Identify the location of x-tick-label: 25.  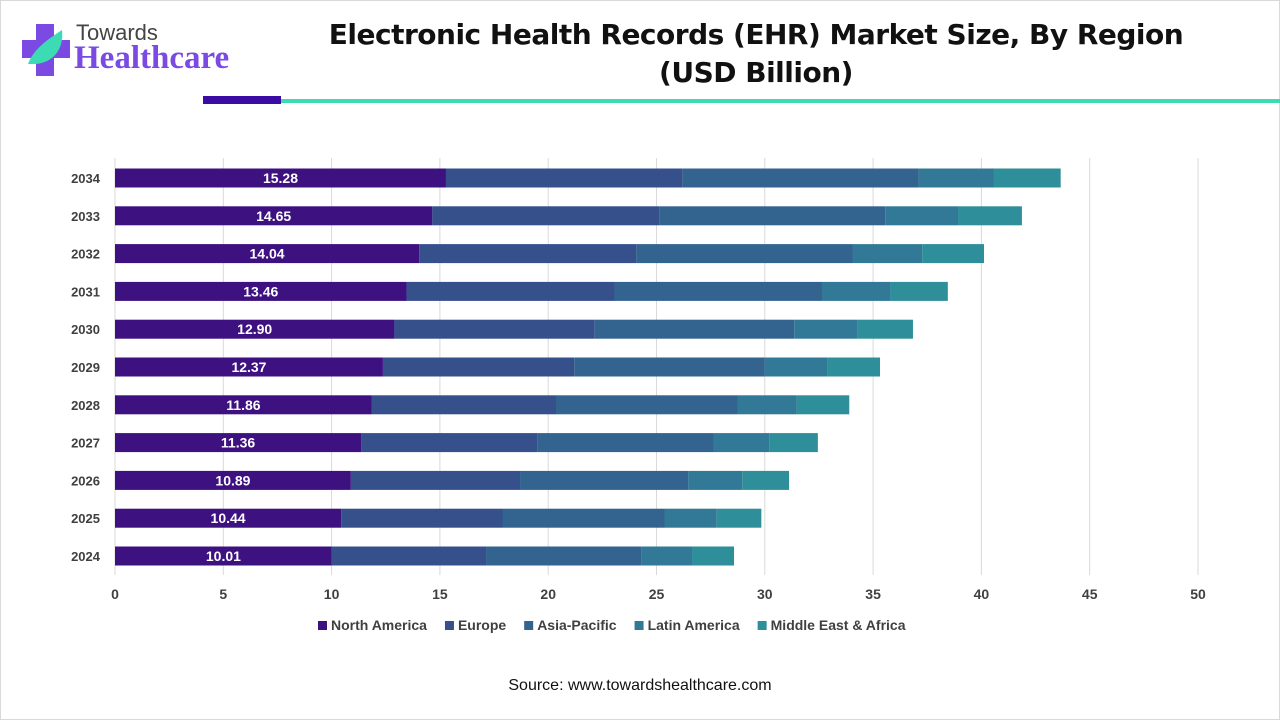
(657, 594).